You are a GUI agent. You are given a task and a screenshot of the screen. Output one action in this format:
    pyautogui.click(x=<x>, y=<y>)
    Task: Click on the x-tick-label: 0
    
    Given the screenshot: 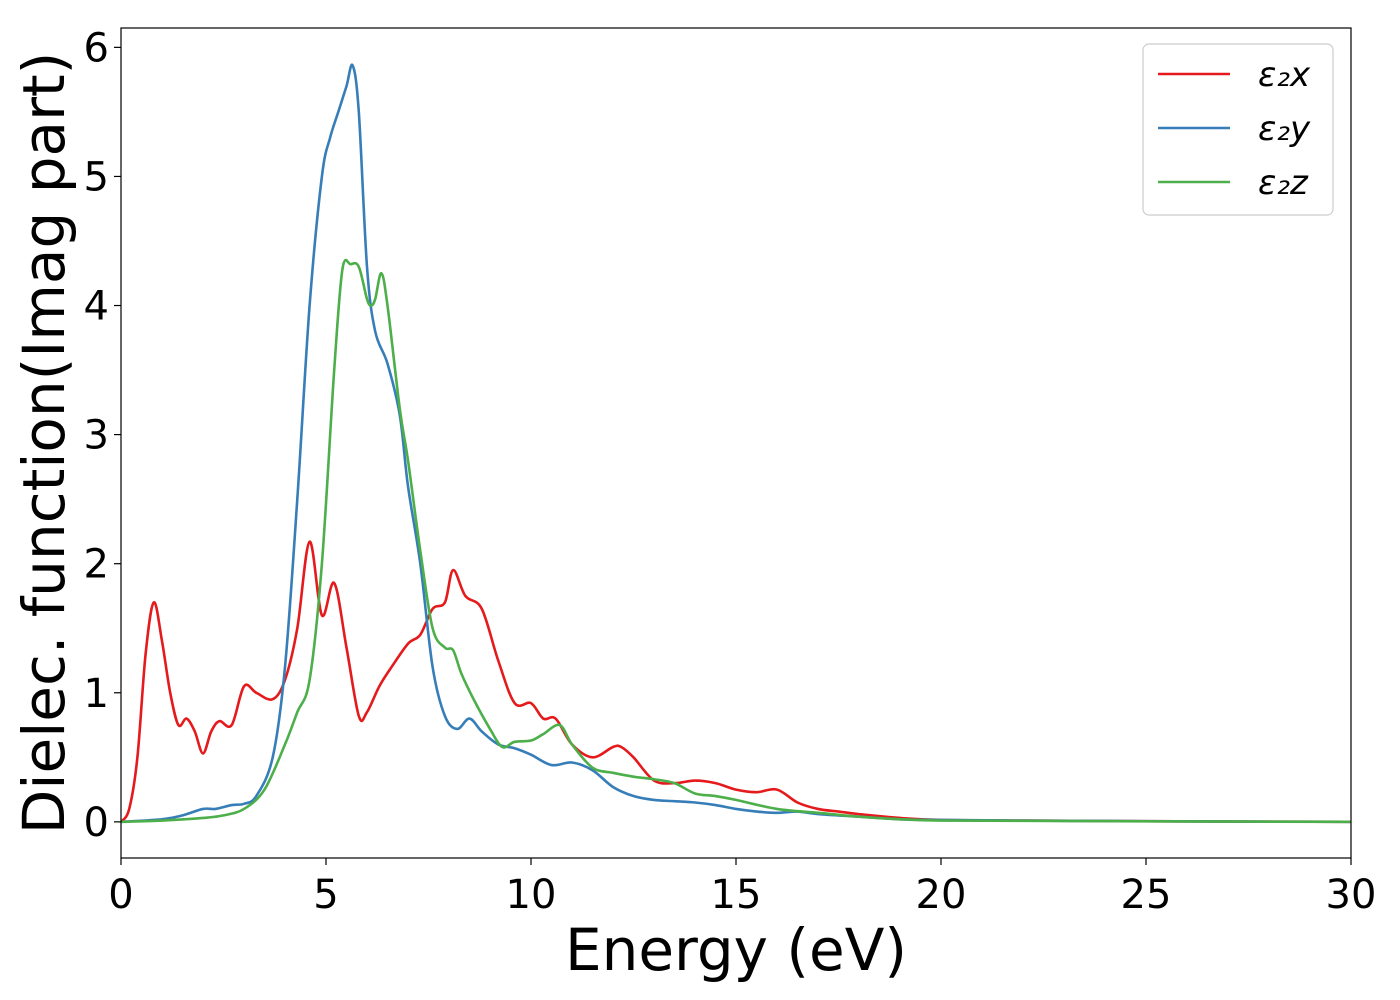 What is the action you would take?
    pyautogui.click(x=120, y=895)
    